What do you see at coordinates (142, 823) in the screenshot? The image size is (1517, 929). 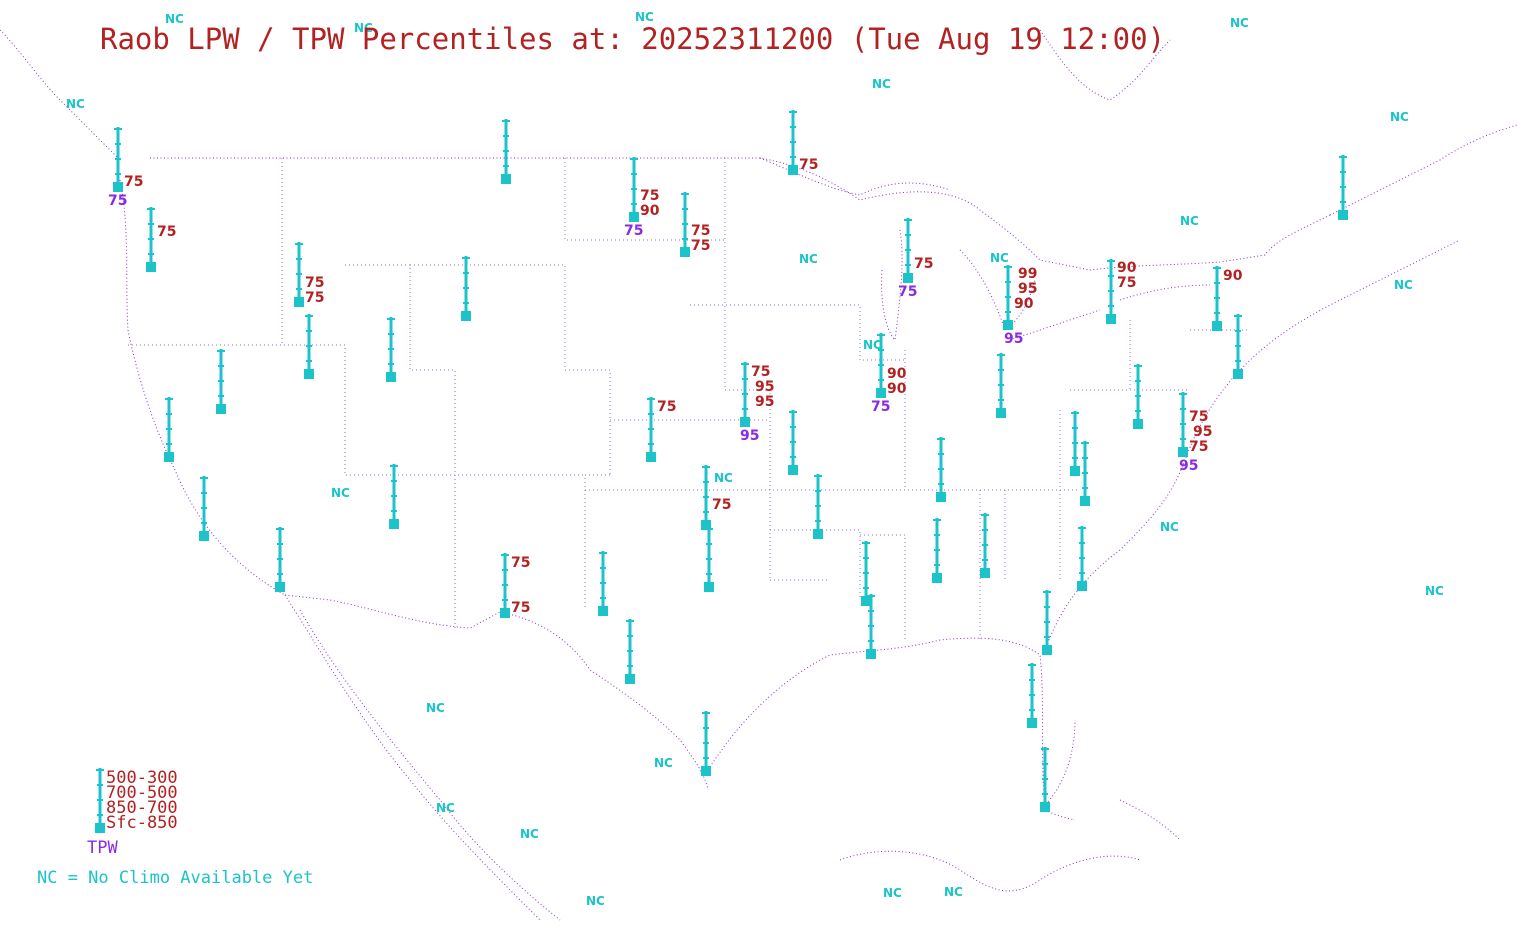 I see `legend-layer-sfc-850: Sfc-850` at bounding box center [142, 823].